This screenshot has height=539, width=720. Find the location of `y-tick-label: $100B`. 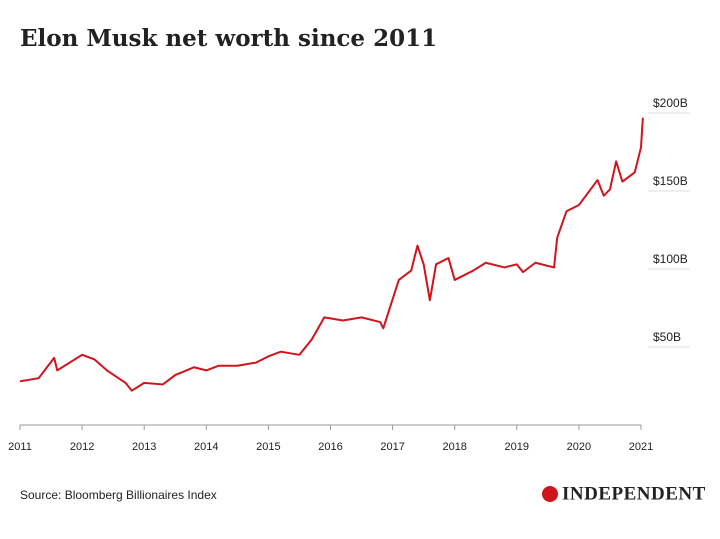

y-tick-label: $100B is located at coordinates (670, 259).